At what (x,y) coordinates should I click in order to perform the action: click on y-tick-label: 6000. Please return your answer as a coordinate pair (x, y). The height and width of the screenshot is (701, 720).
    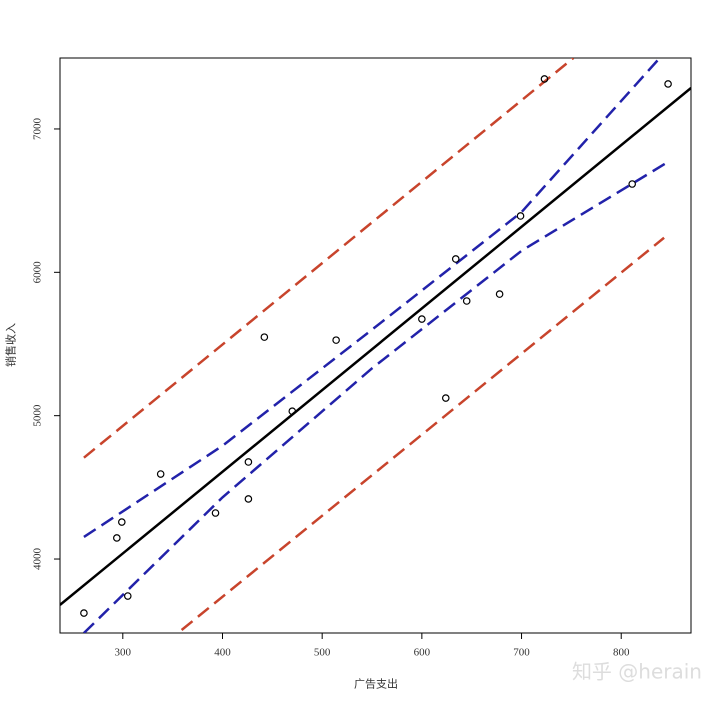
    Looking at the image, I should click on (38, 272).